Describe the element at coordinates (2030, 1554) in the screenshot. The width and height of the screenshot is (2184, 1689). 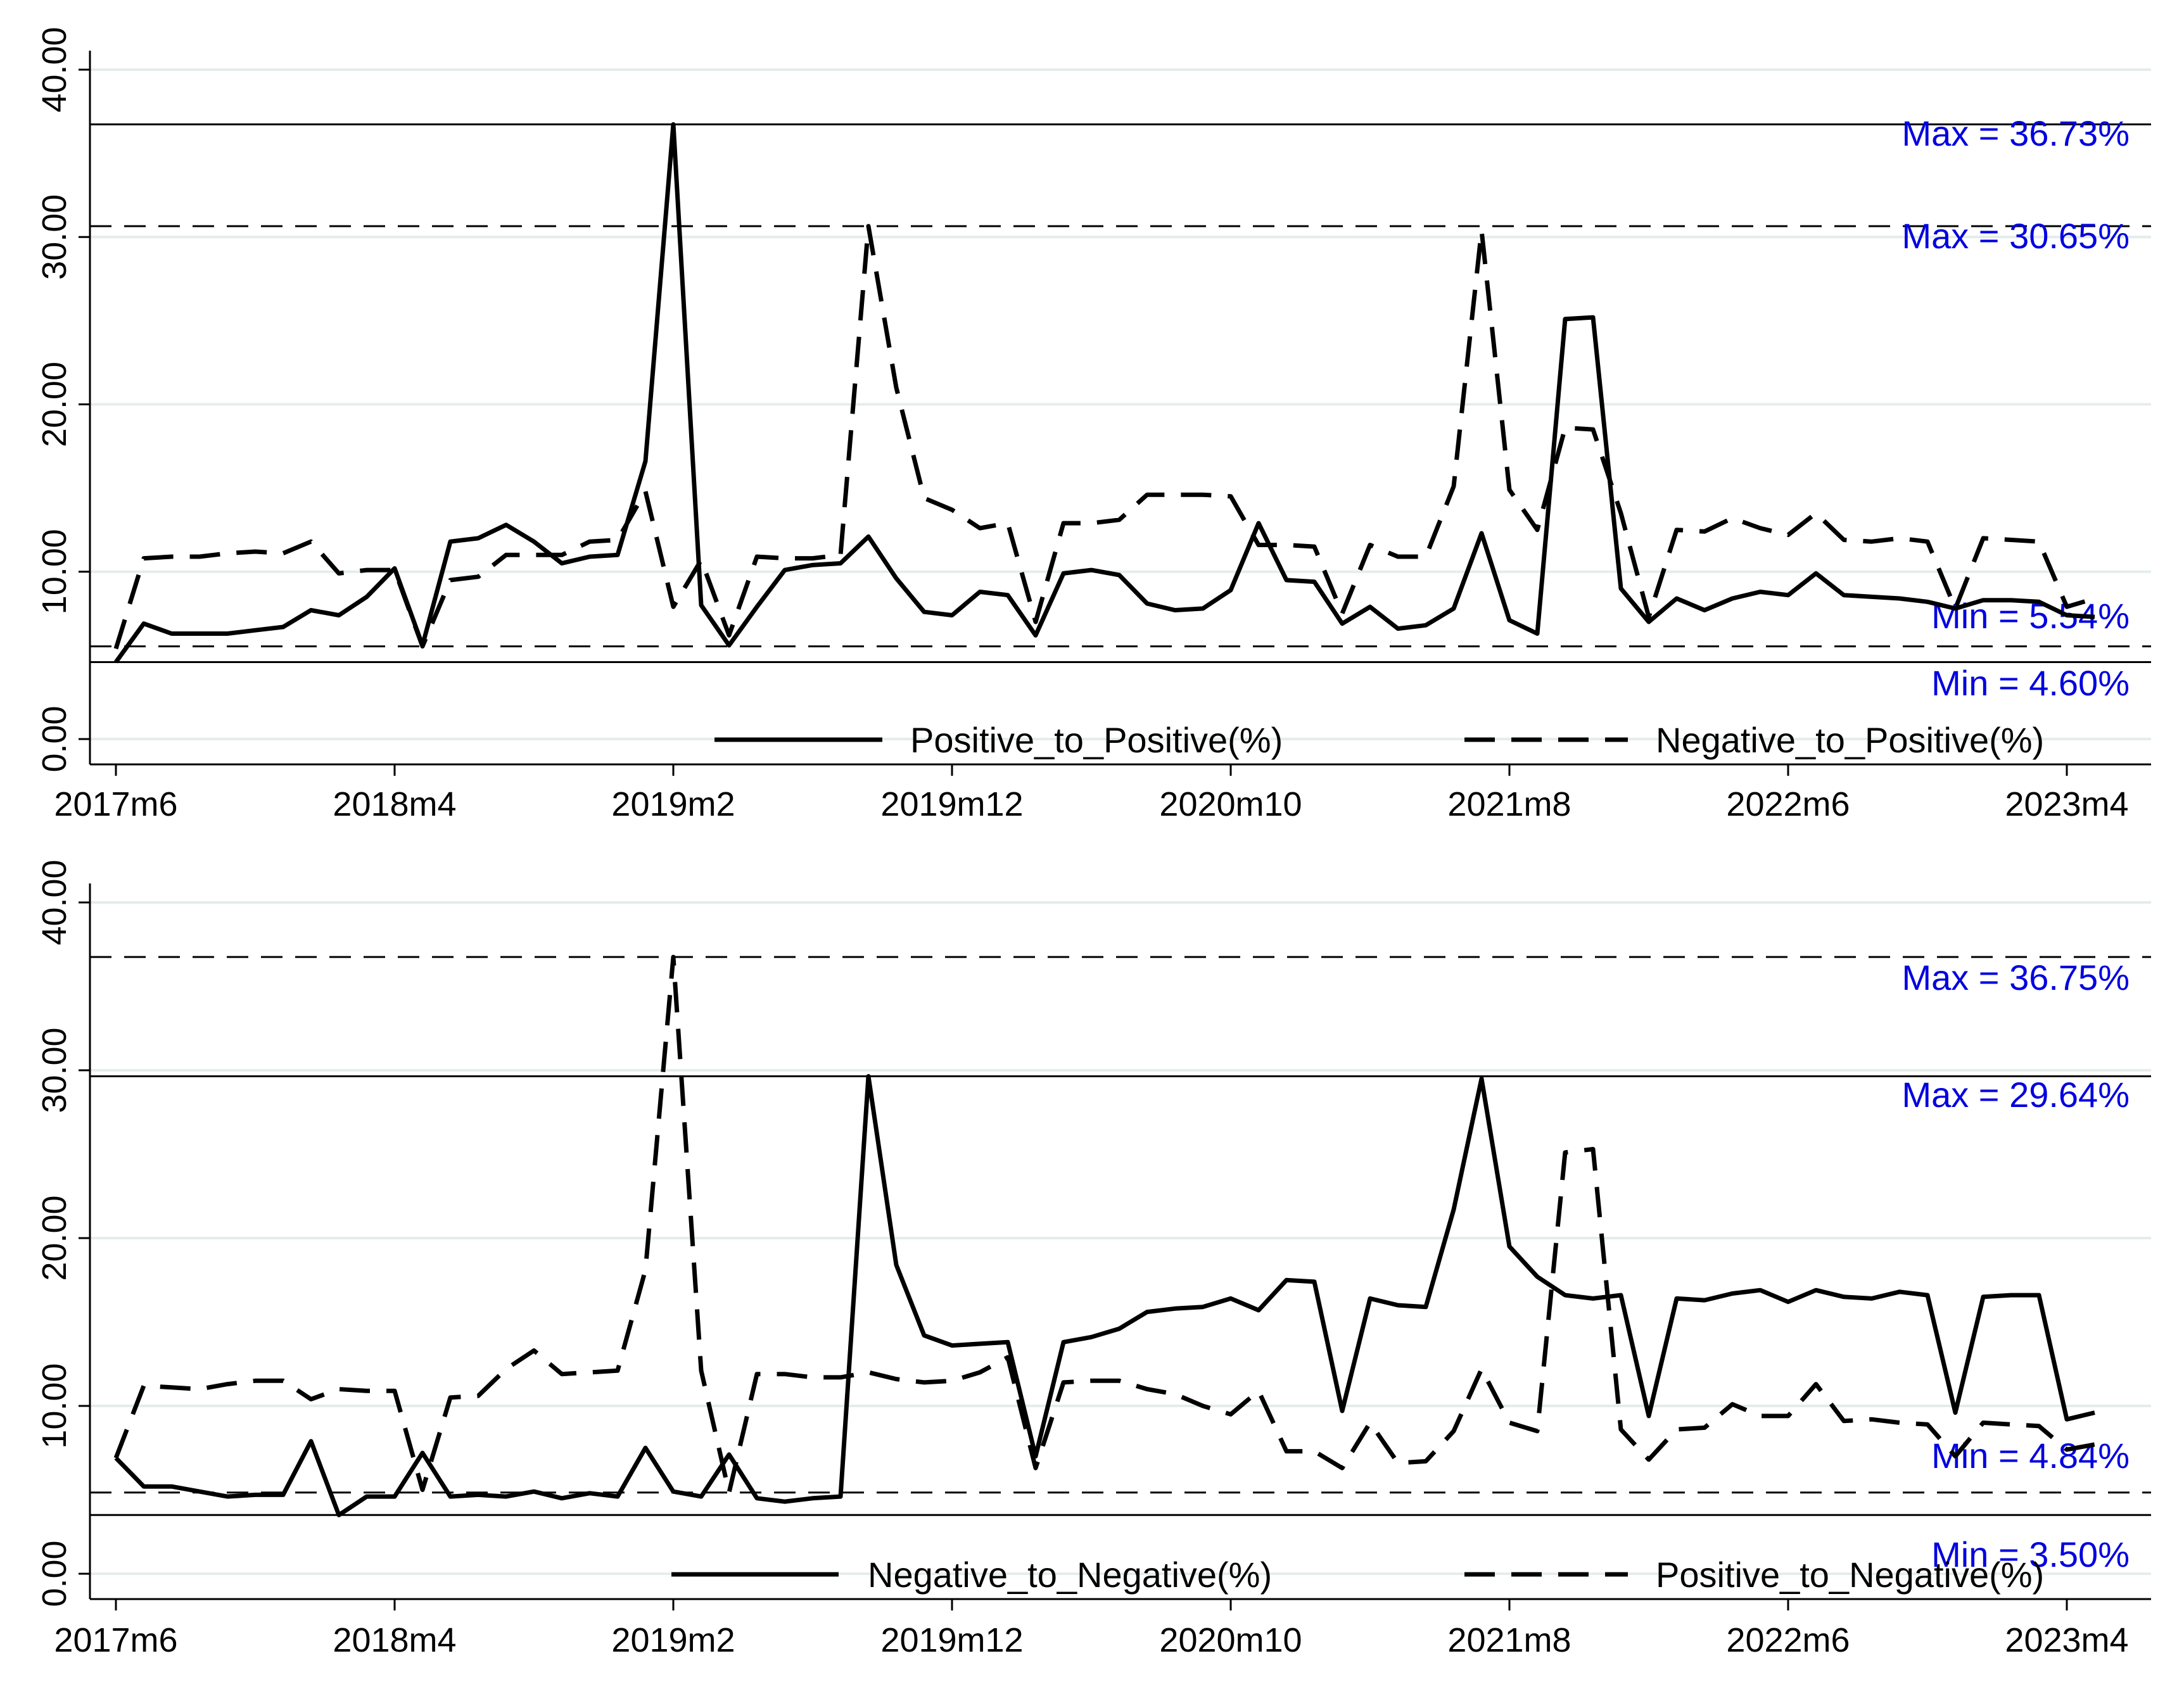
I see `reference-label: Min = 3.50%` at that location.